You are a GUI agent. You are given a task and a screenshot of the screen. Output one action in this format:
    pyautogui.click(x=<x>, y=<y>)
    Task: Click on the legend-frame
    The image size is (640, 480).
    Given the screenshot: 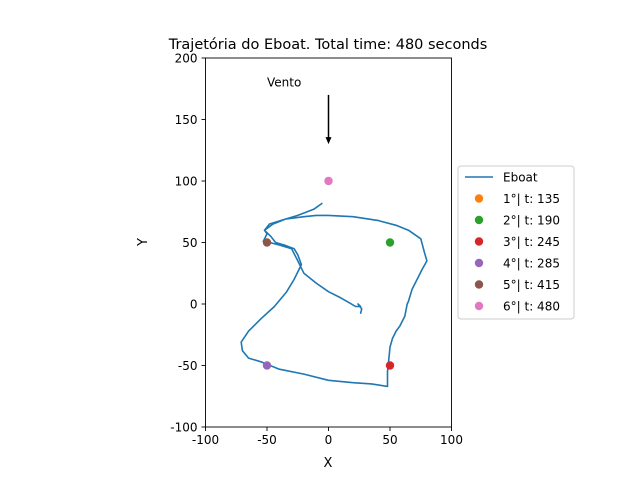 What is the action you would take?
    pyautogui.click(x=516, y=242)
    